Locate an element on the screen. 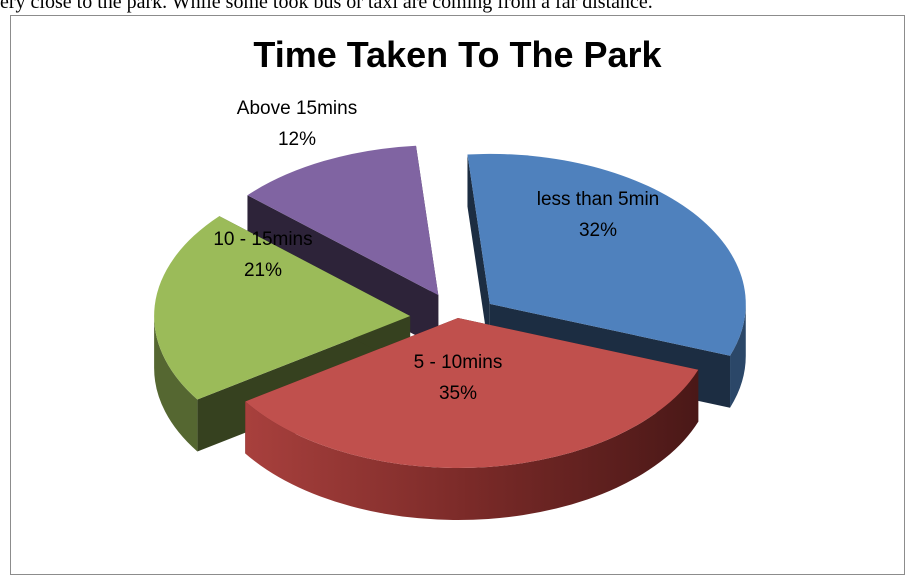 The width and height of the screenshot is (911, 575). pie-slice-wall is located at coordinates (478, 255).